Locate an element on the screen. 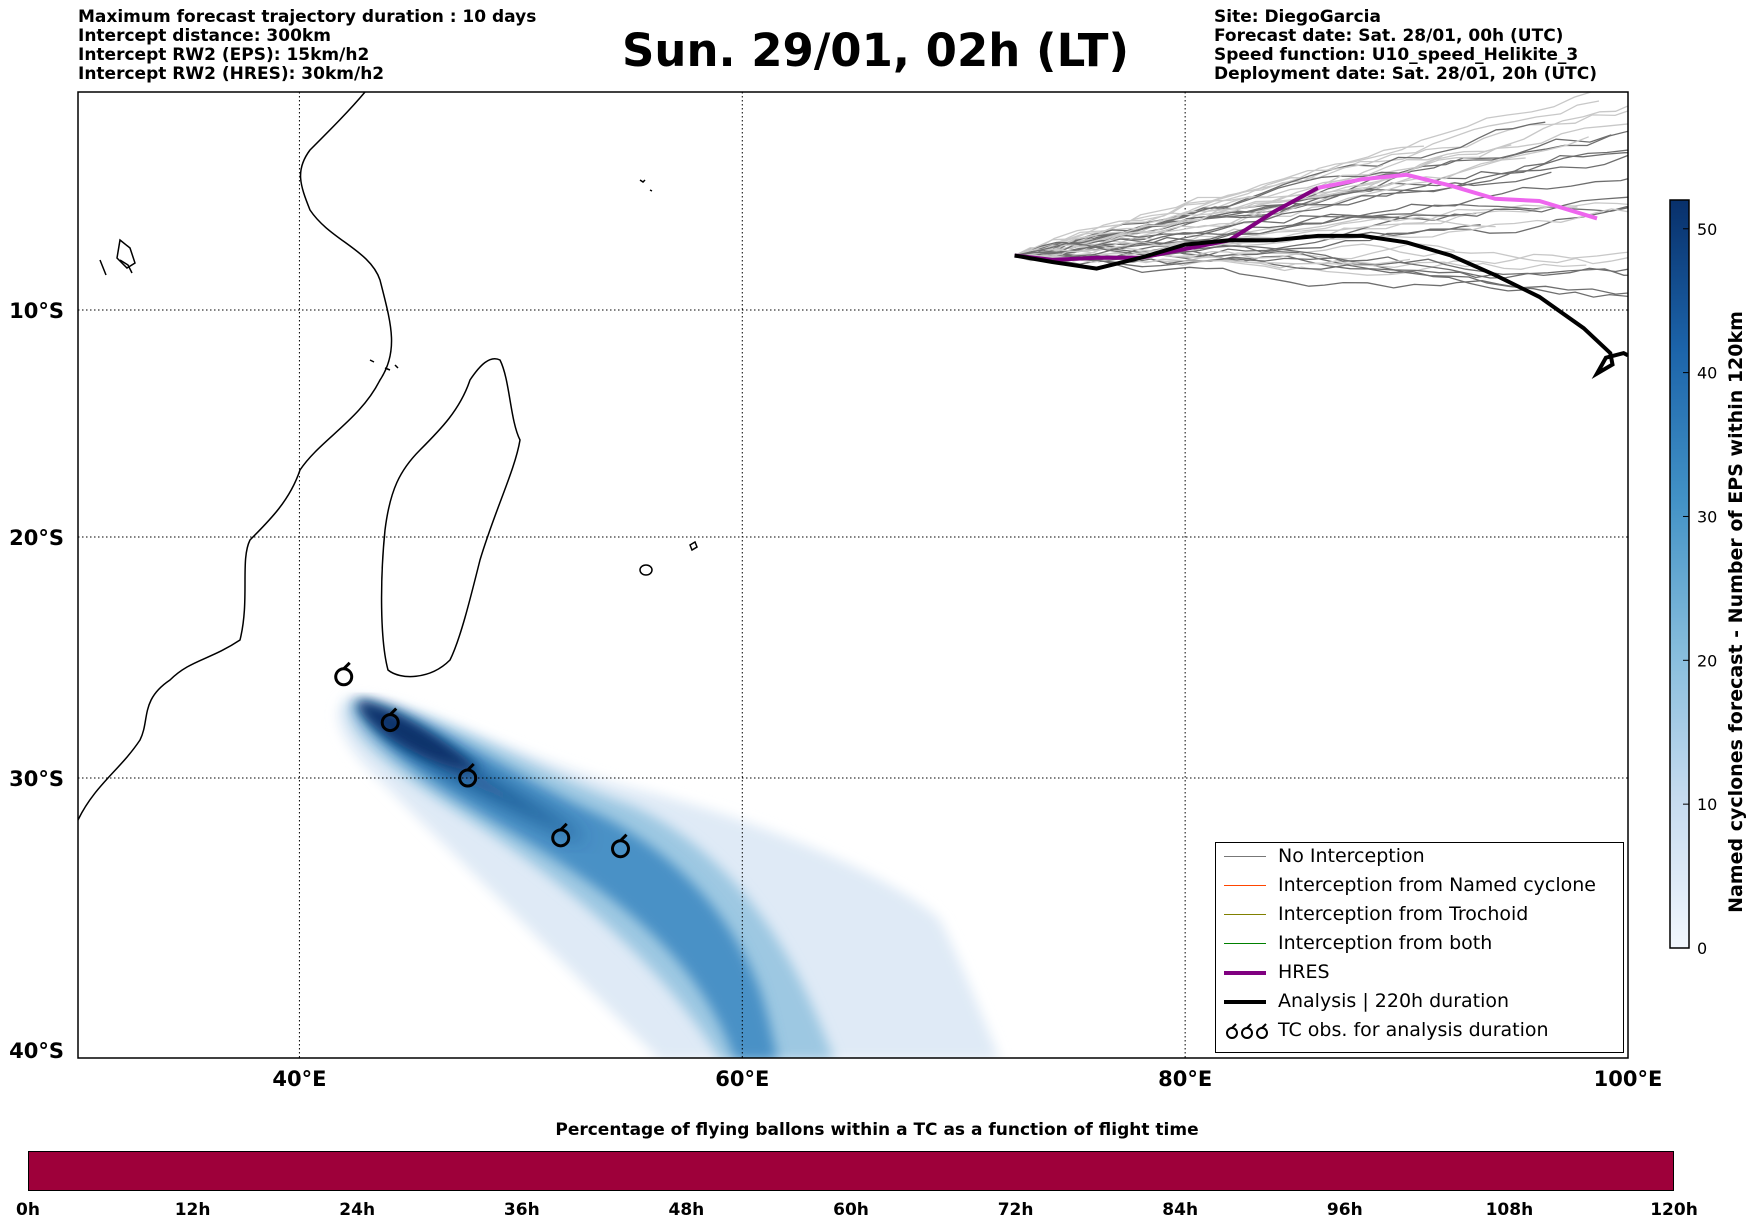  legend-item: Analysis | 220h duration is located at coordinates (1419, 1002).